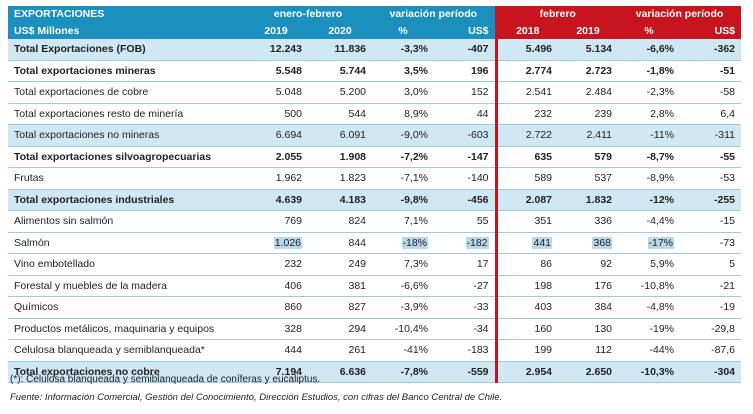 Image resolution: width=753 pixels, height=414 pixels. I want to click on cell-value: 198, so click(526, 286).